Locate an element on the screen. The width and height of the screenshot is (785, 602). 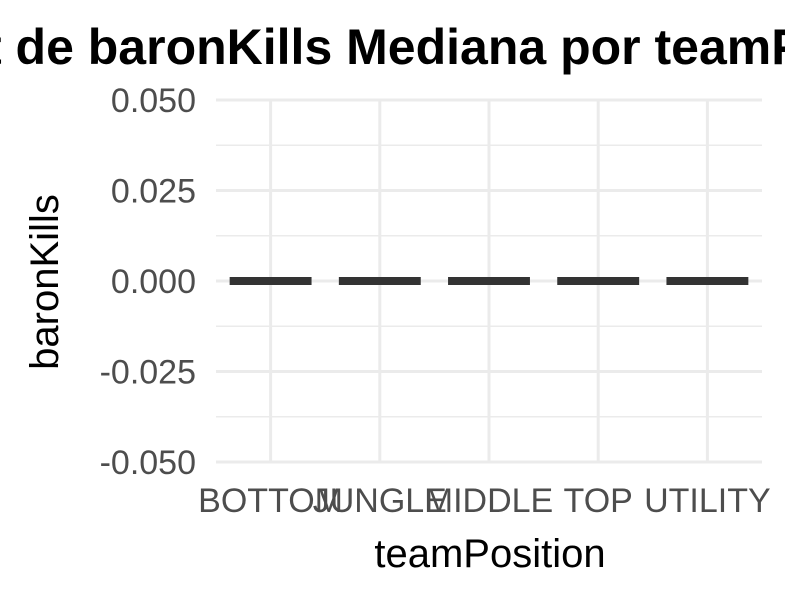
x-tick-label: JUNGLE is located at coordinates (380, 501).